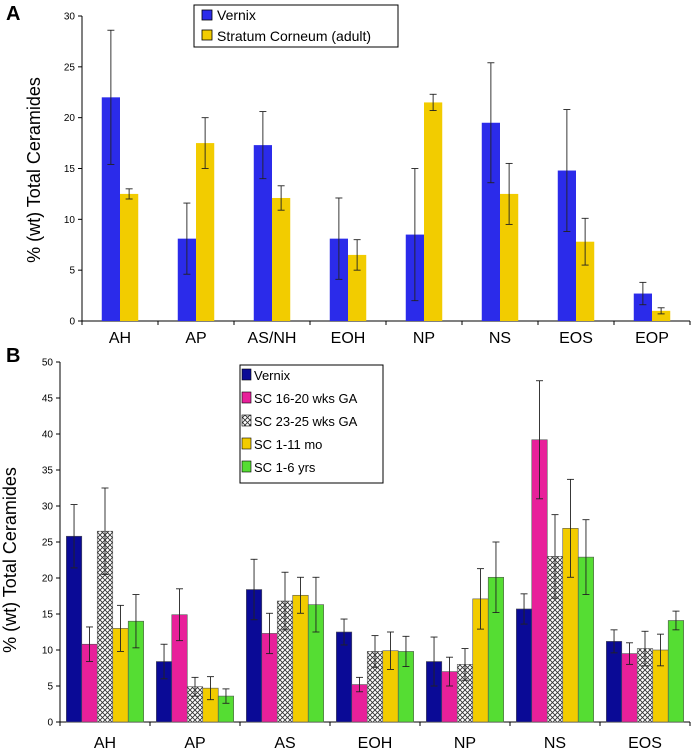  What do you see at coordinates (10, 560) in the screenshot?
I see `panel-b-y-axis-title: % (wt) Total Ceramides` at bounding box center [10, 560].